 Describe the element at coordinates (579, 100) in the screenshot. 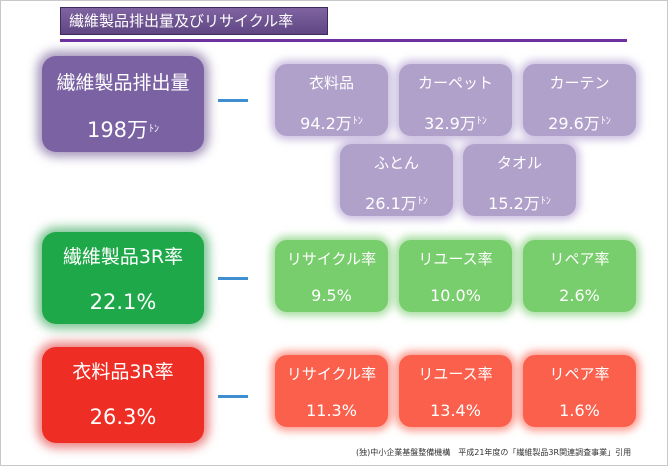

I see `emission-item-curtain: カーテン 29.6万ﾄﾝ` at that location.